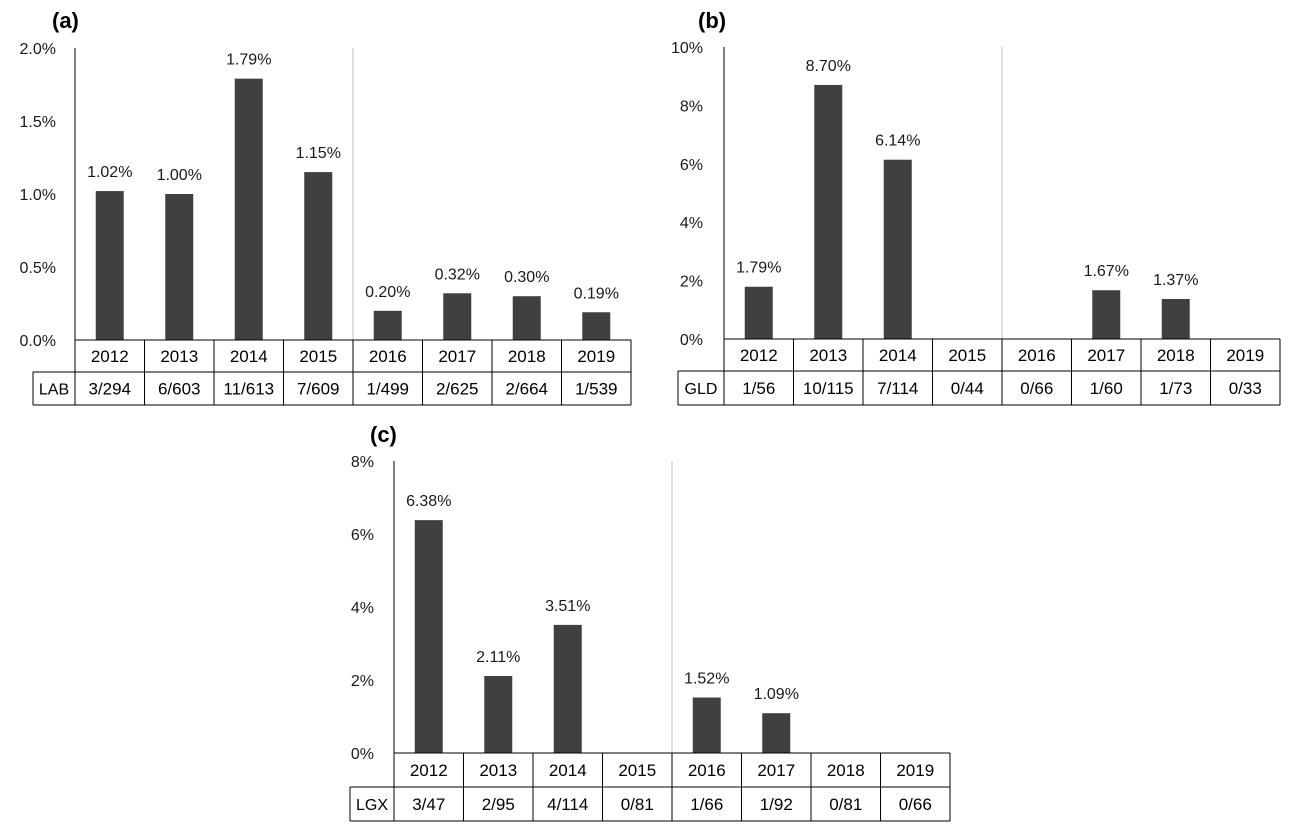 Image resolution: width=1296 pixels, height=827 pixels. Describe the element at coordinates (687, 48) in the screenshot. I see `panel-b-ytick-label: 10%` at that location.